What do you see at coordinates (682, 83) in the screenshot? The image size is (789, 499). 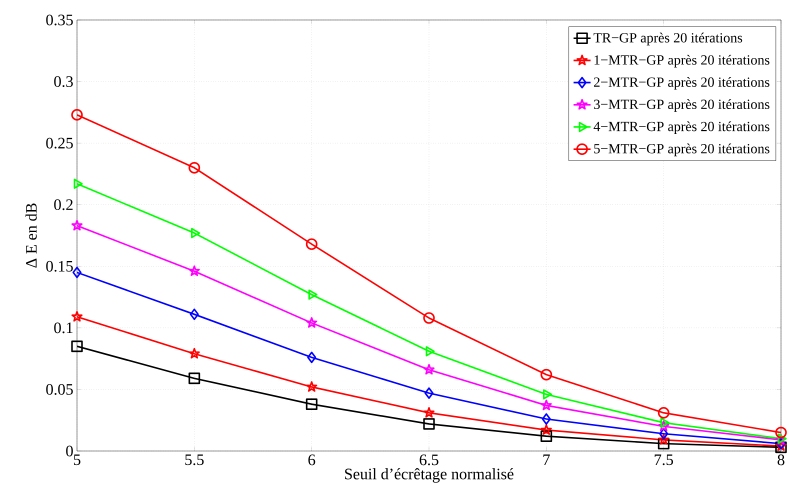 I see `legend-label: 2−MTR−GP après 20 itérations` at bounding box center [682, 83].